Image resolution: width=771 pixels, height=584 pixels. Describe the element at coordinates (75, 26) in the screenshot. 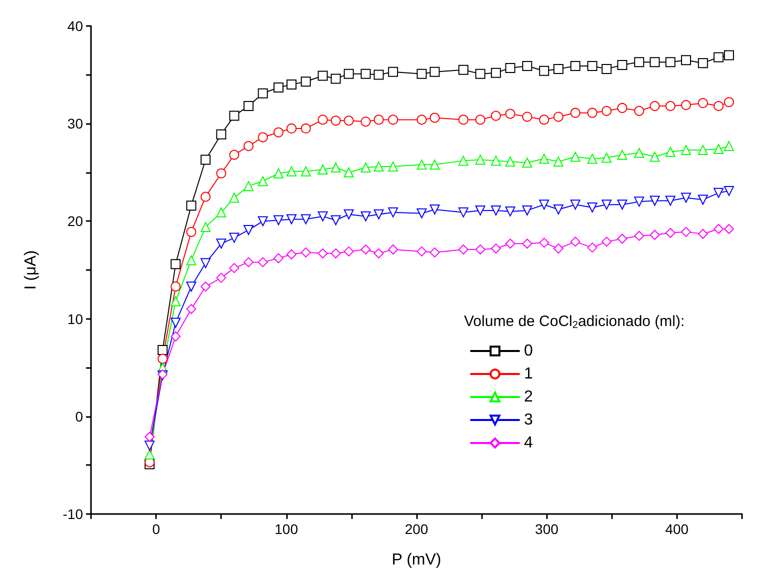

I see `y-tick-label: 40` at that location.